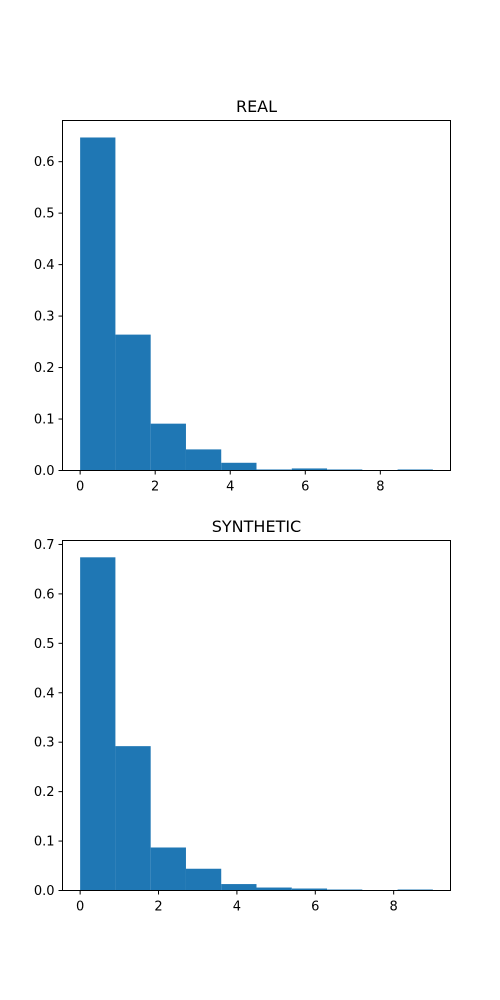  What do you see at coordinates (44, 545) in the screenshot?
I see `synthetic-y-tick-label-7: 0.7` at bounding box center [44, 545].